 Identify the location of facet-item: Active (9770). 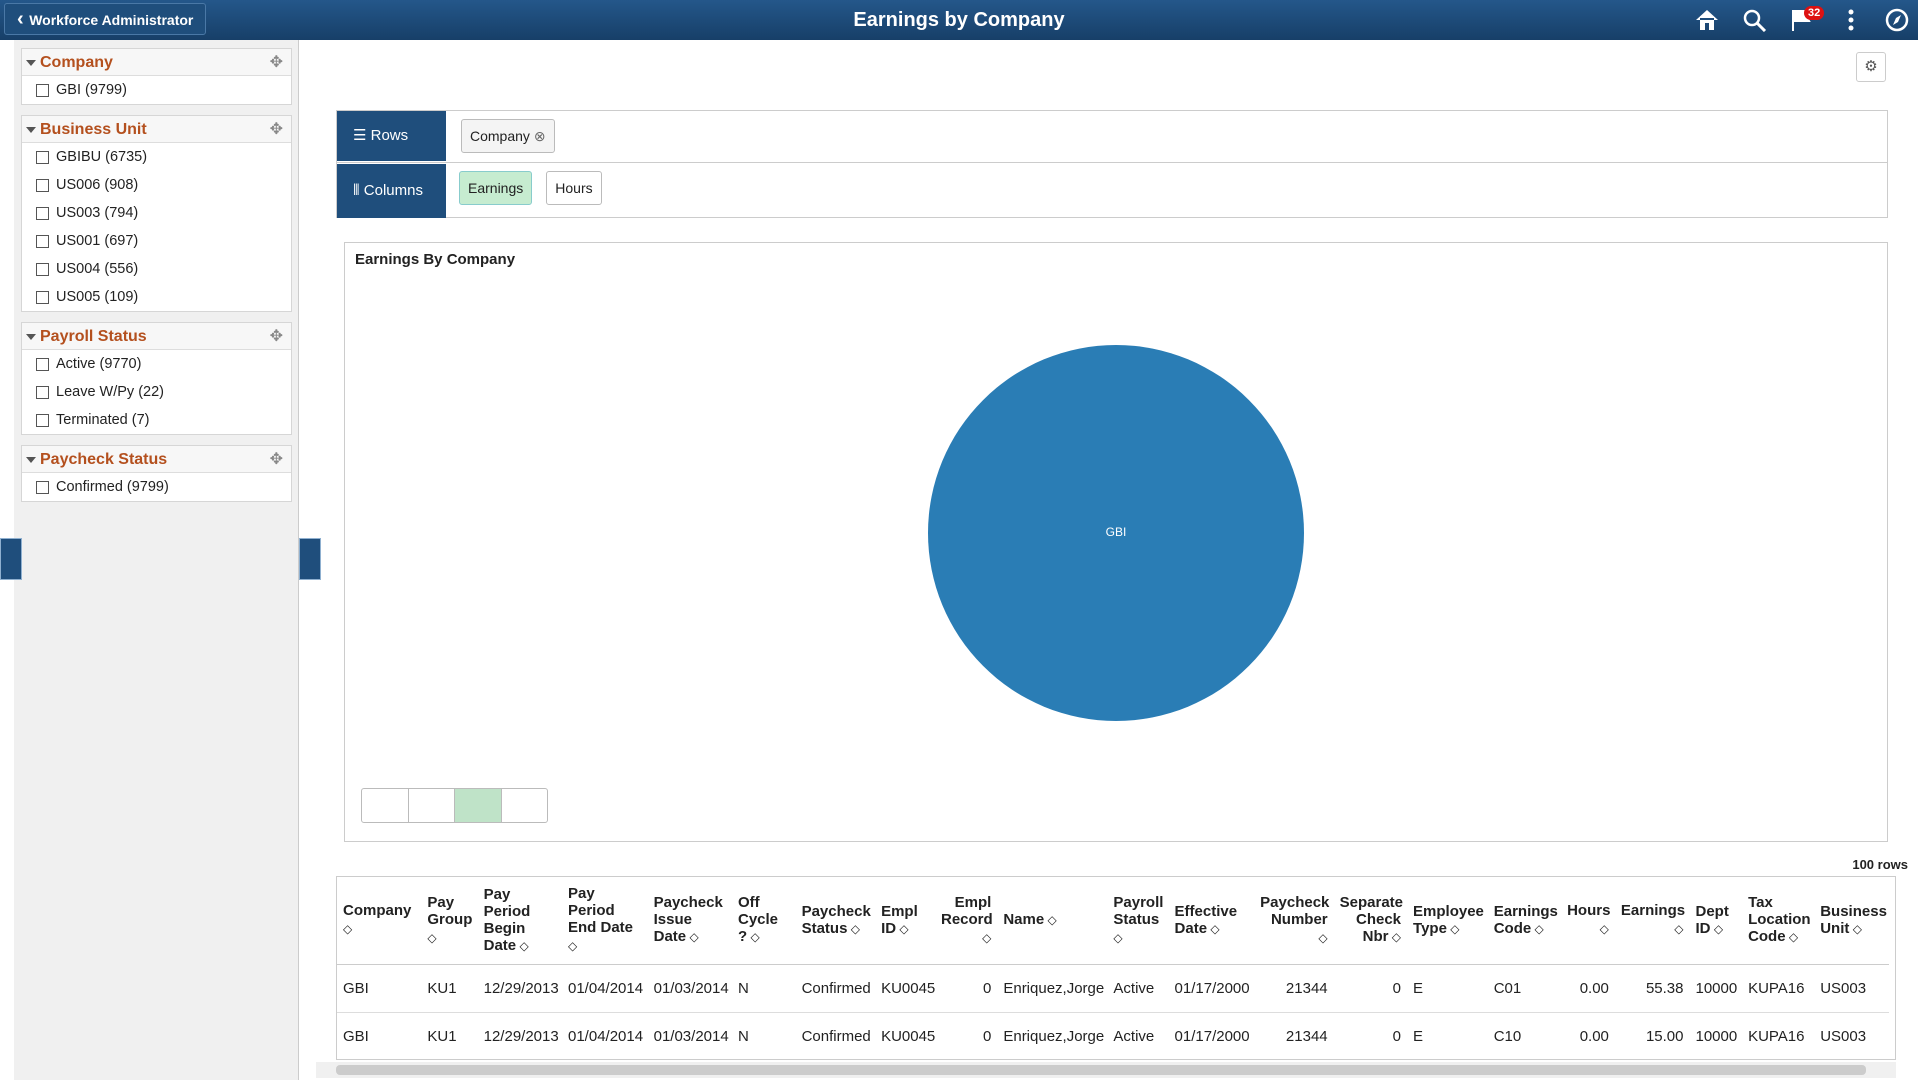
(156, 364).